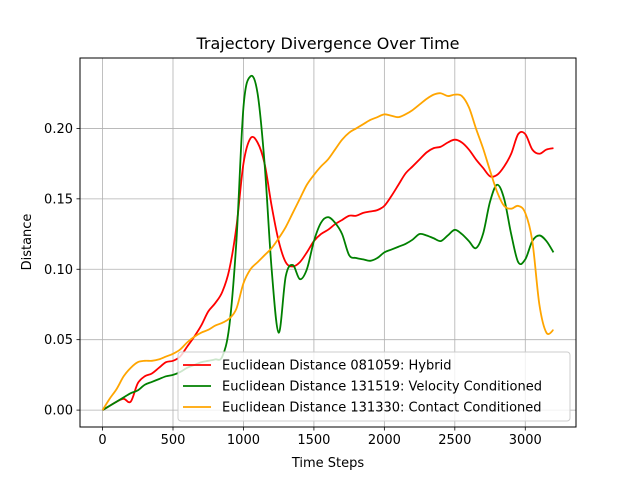  What do you see at coordinates (102, 440) in the screenshot?
I see `x-tick-label: 0` at bounding box center [102, 440].